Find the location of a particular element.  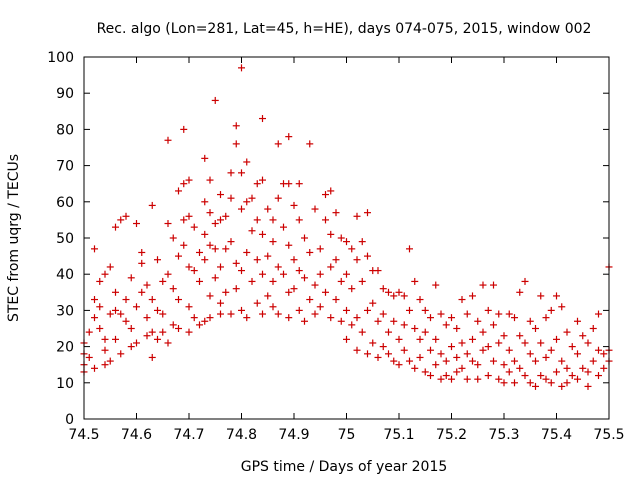

x-tick-label: 75.2 is located at coordinates (451, 435).